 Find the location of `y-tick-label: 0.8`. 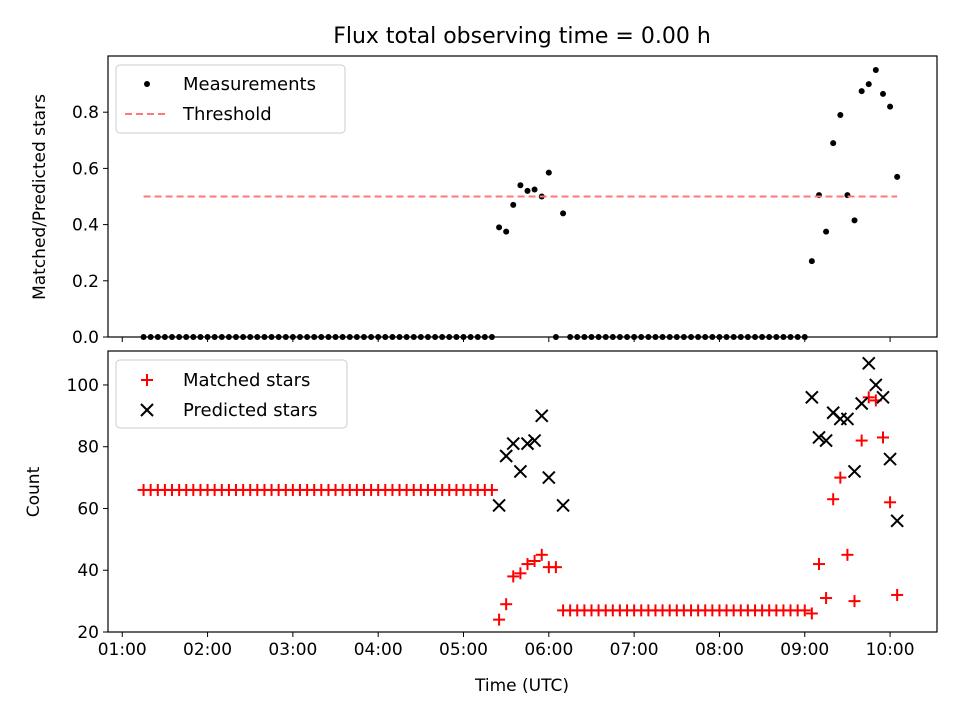

y-tick-label: 0.8 is located at coordinates (85, 113).